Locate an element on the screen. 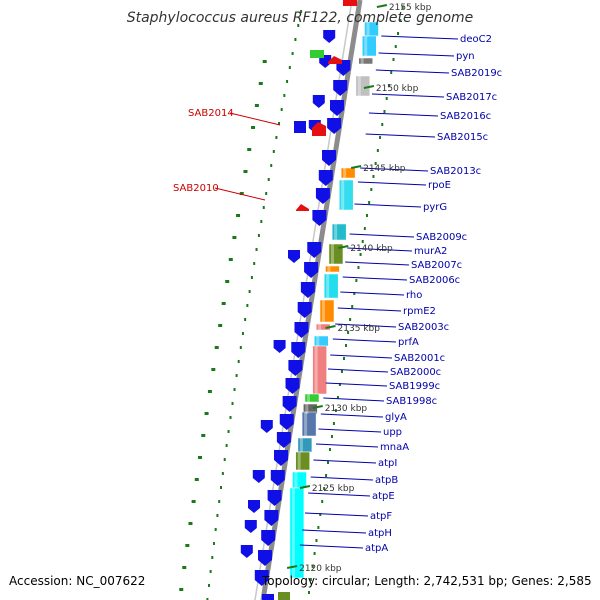 This screenshot has height=600, width=600. kbp-tick-label: 2155 kbp is located at coordinates (410, 8).